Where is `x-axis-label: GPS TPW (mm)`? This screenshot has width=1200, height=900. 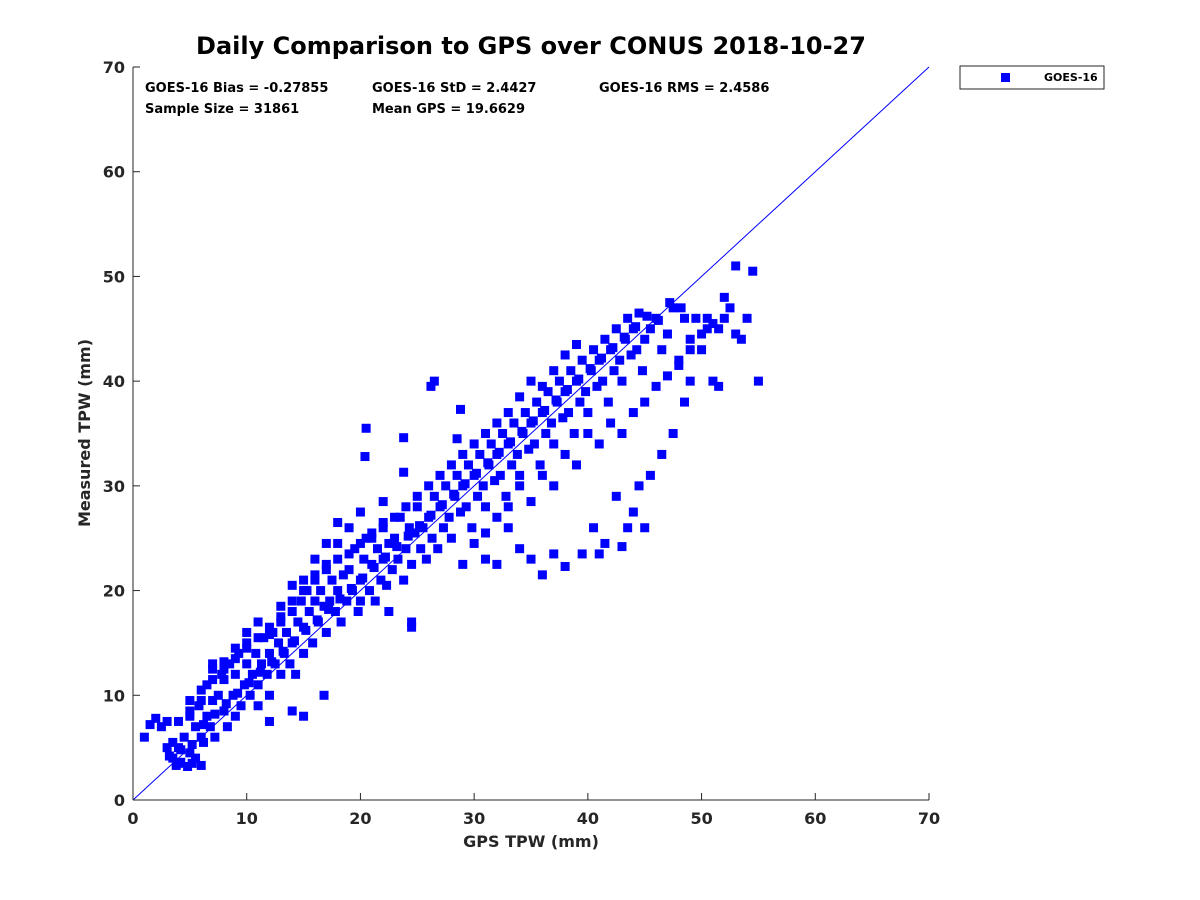 x-axis-label: GPS TPW (mm) is located at coordinates (531, 841).